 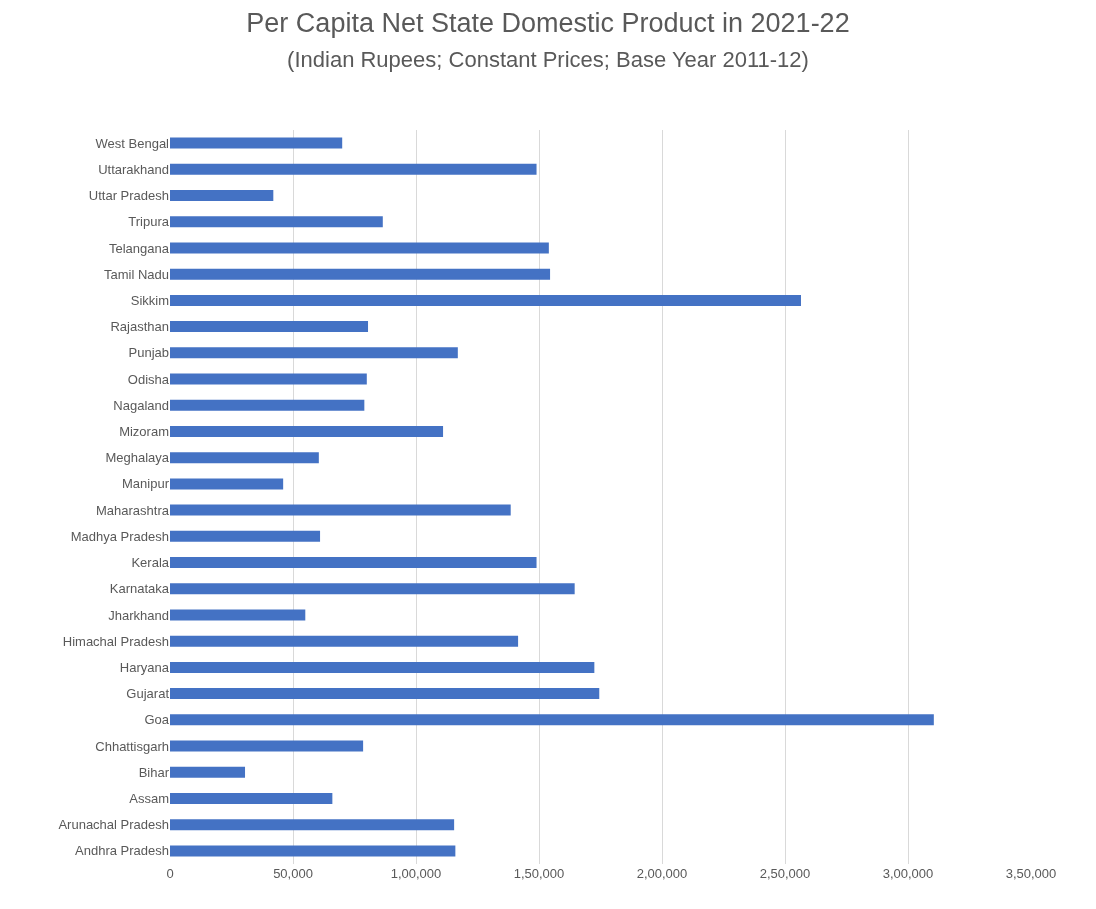 I want to click on y-tick-label: Odisha, so click(x=148, y=379).